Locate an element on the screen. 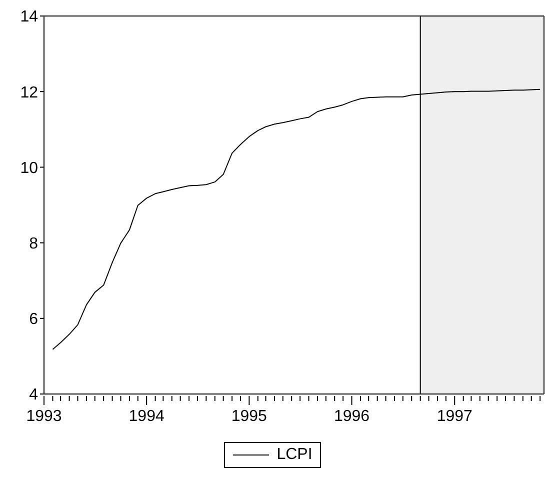 Image resolution: width=545 pixels, height=482 pixels. x-tick-label: 1994 is located at coordinates (146, 416).